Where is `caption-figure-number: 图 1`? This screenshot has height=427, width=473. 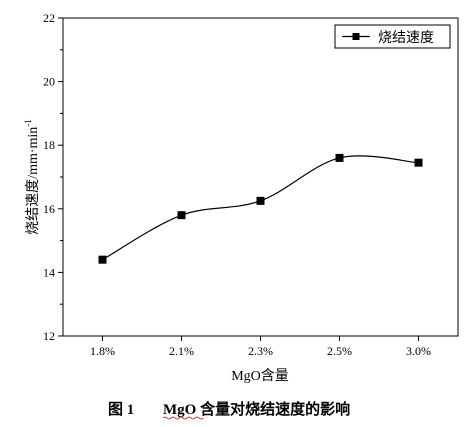
caption-figure-number: 图 1 is located at coordinates (121, 409).